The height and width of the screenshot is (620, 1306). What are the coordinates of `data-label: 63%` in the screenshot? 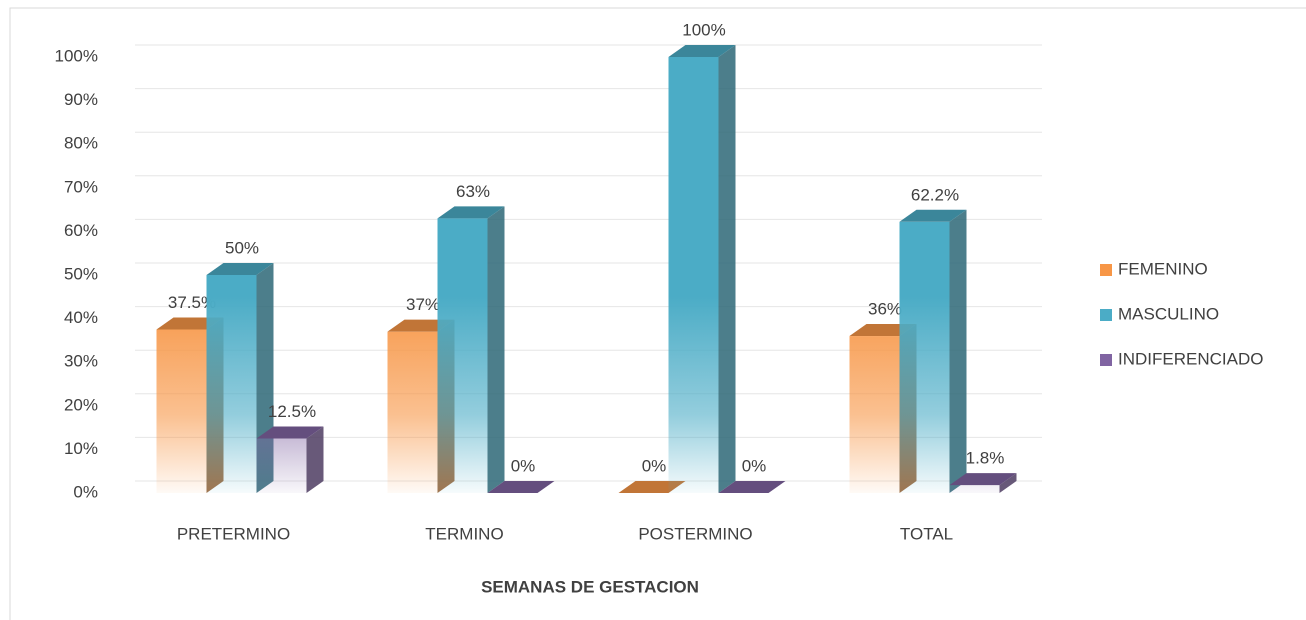 It's located at (473, 191).